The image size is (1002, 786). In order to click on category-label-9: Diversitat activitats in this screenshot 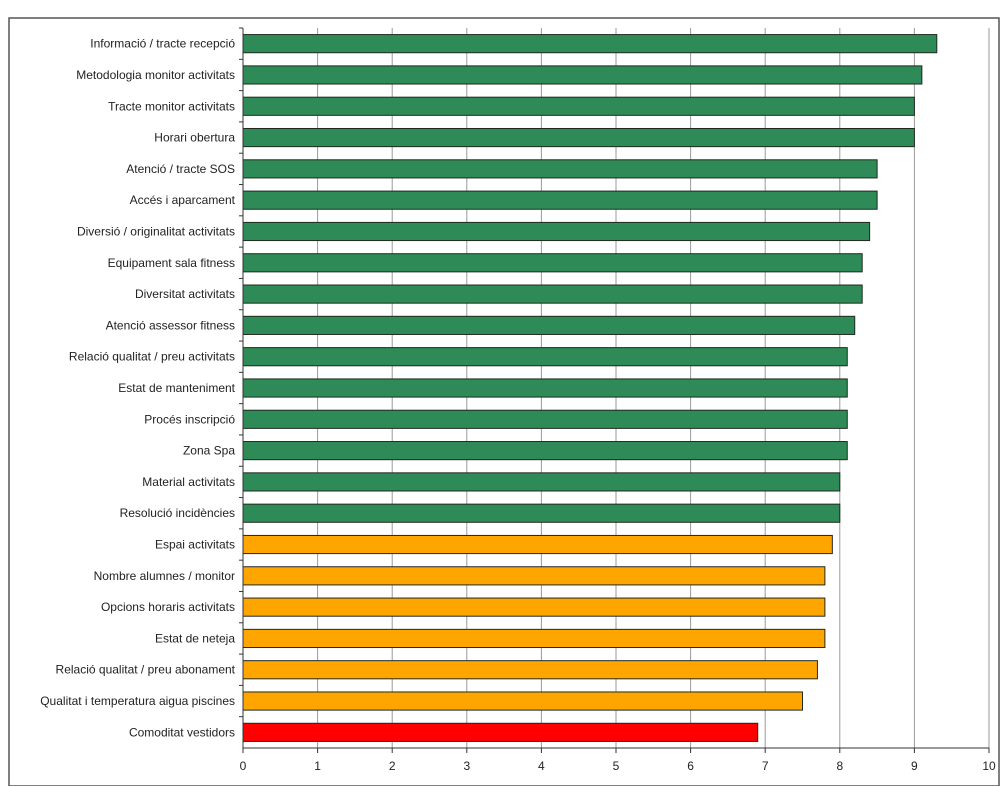, I will do `click(185, 294)`.